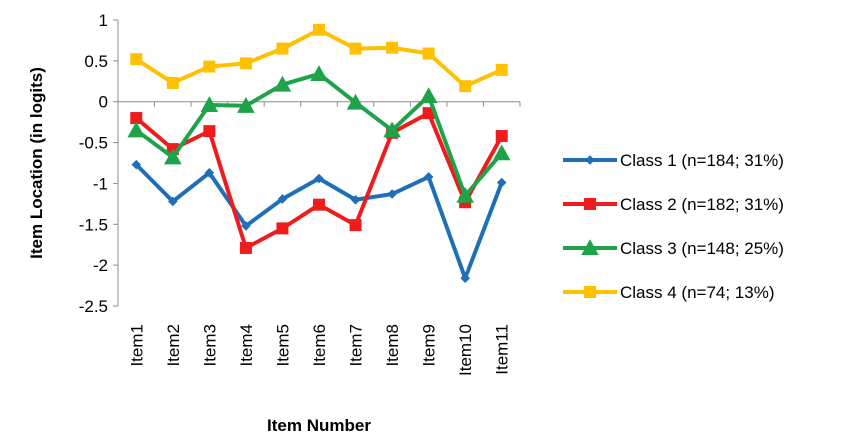 The width and height of the screenshot is (842, 434). I want to click on legend-item: Class 2 (n=182; 31%), so click(673, 204).